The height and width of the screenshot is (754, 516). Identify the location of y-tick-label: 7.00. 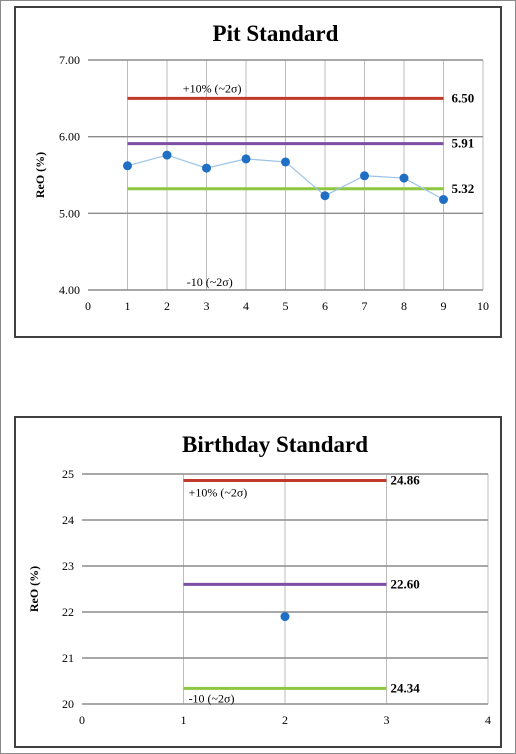
(69, 60).